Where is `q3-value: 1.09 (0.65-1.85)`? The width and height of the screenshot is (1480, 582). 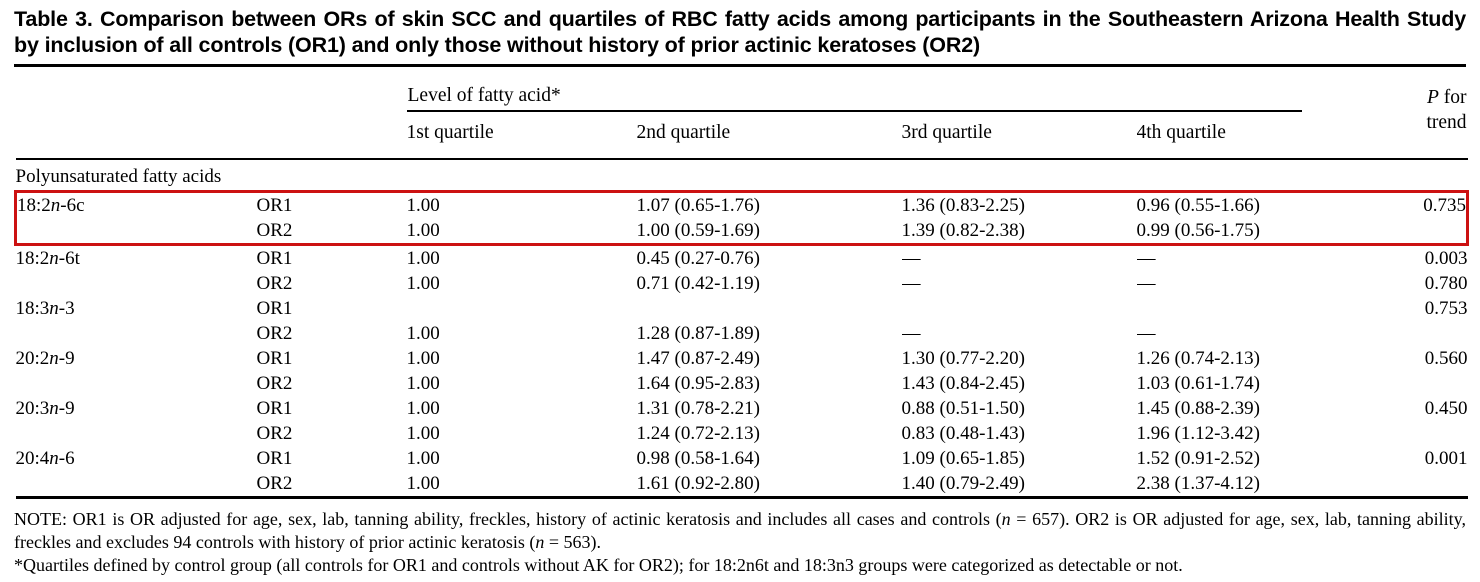
q3-value: 1.09 (0.65-1.85) is located at coordinates (963, 458).